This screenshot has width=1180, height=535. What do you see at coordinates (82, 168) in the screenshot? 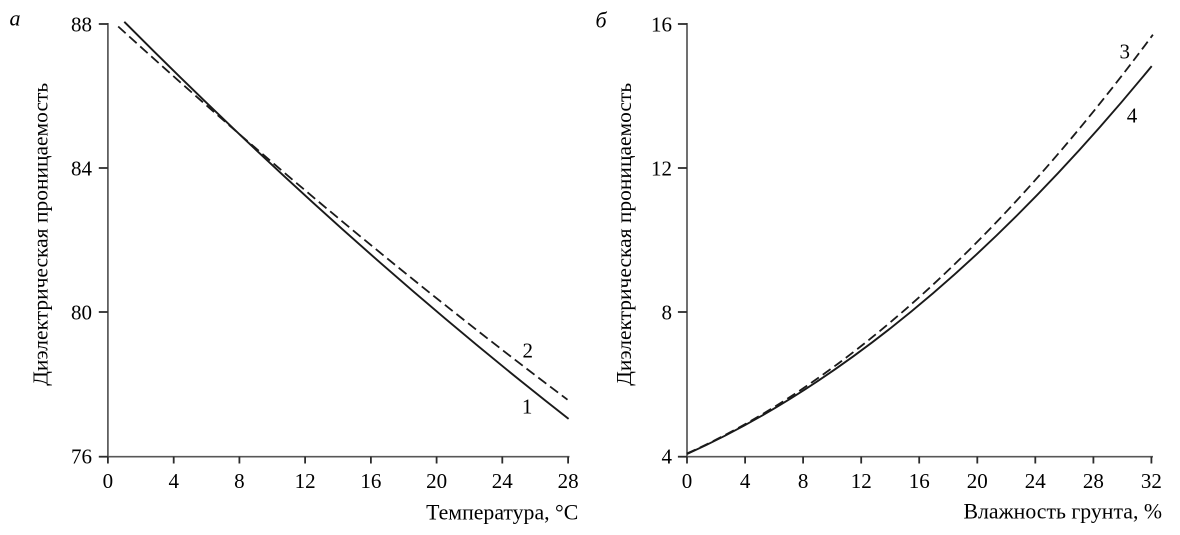
I see `svg-text: 84` at bounding box center [82, 168].